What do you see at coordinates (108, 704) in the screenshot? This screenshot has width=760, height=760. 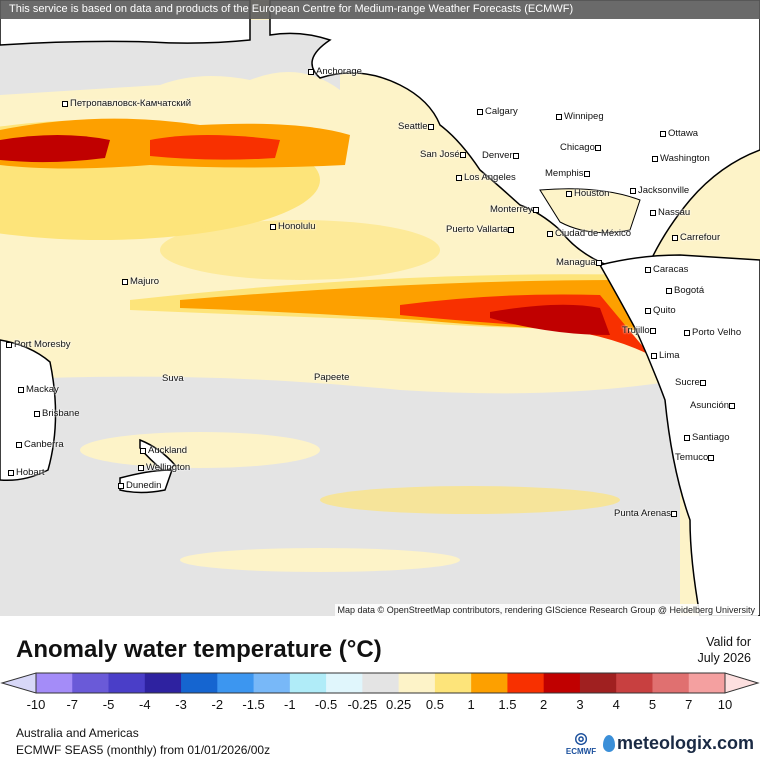 I see `tick-label: -5` at bounding box center [108, 704].